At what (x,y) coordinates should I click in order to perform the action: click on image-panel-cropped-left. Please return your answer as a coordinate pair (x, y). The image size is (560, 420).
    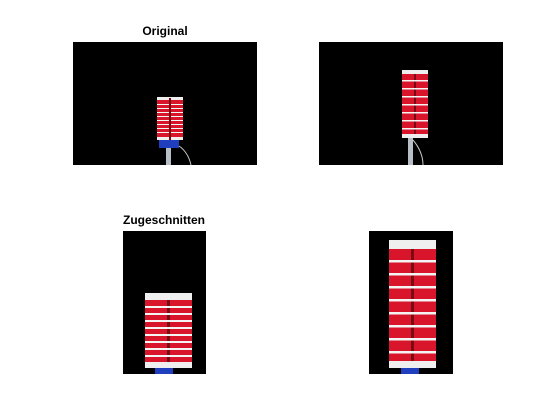
    Looking at the image, I should click on (164, 302).